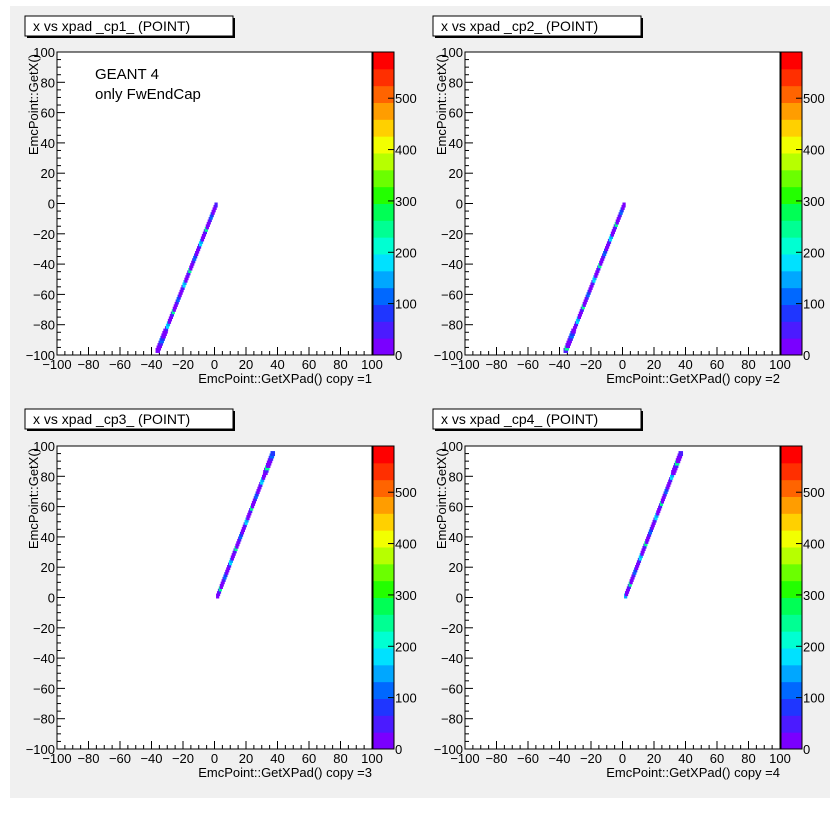  I want to click on x-tick-label: 40, so click(277, 758).